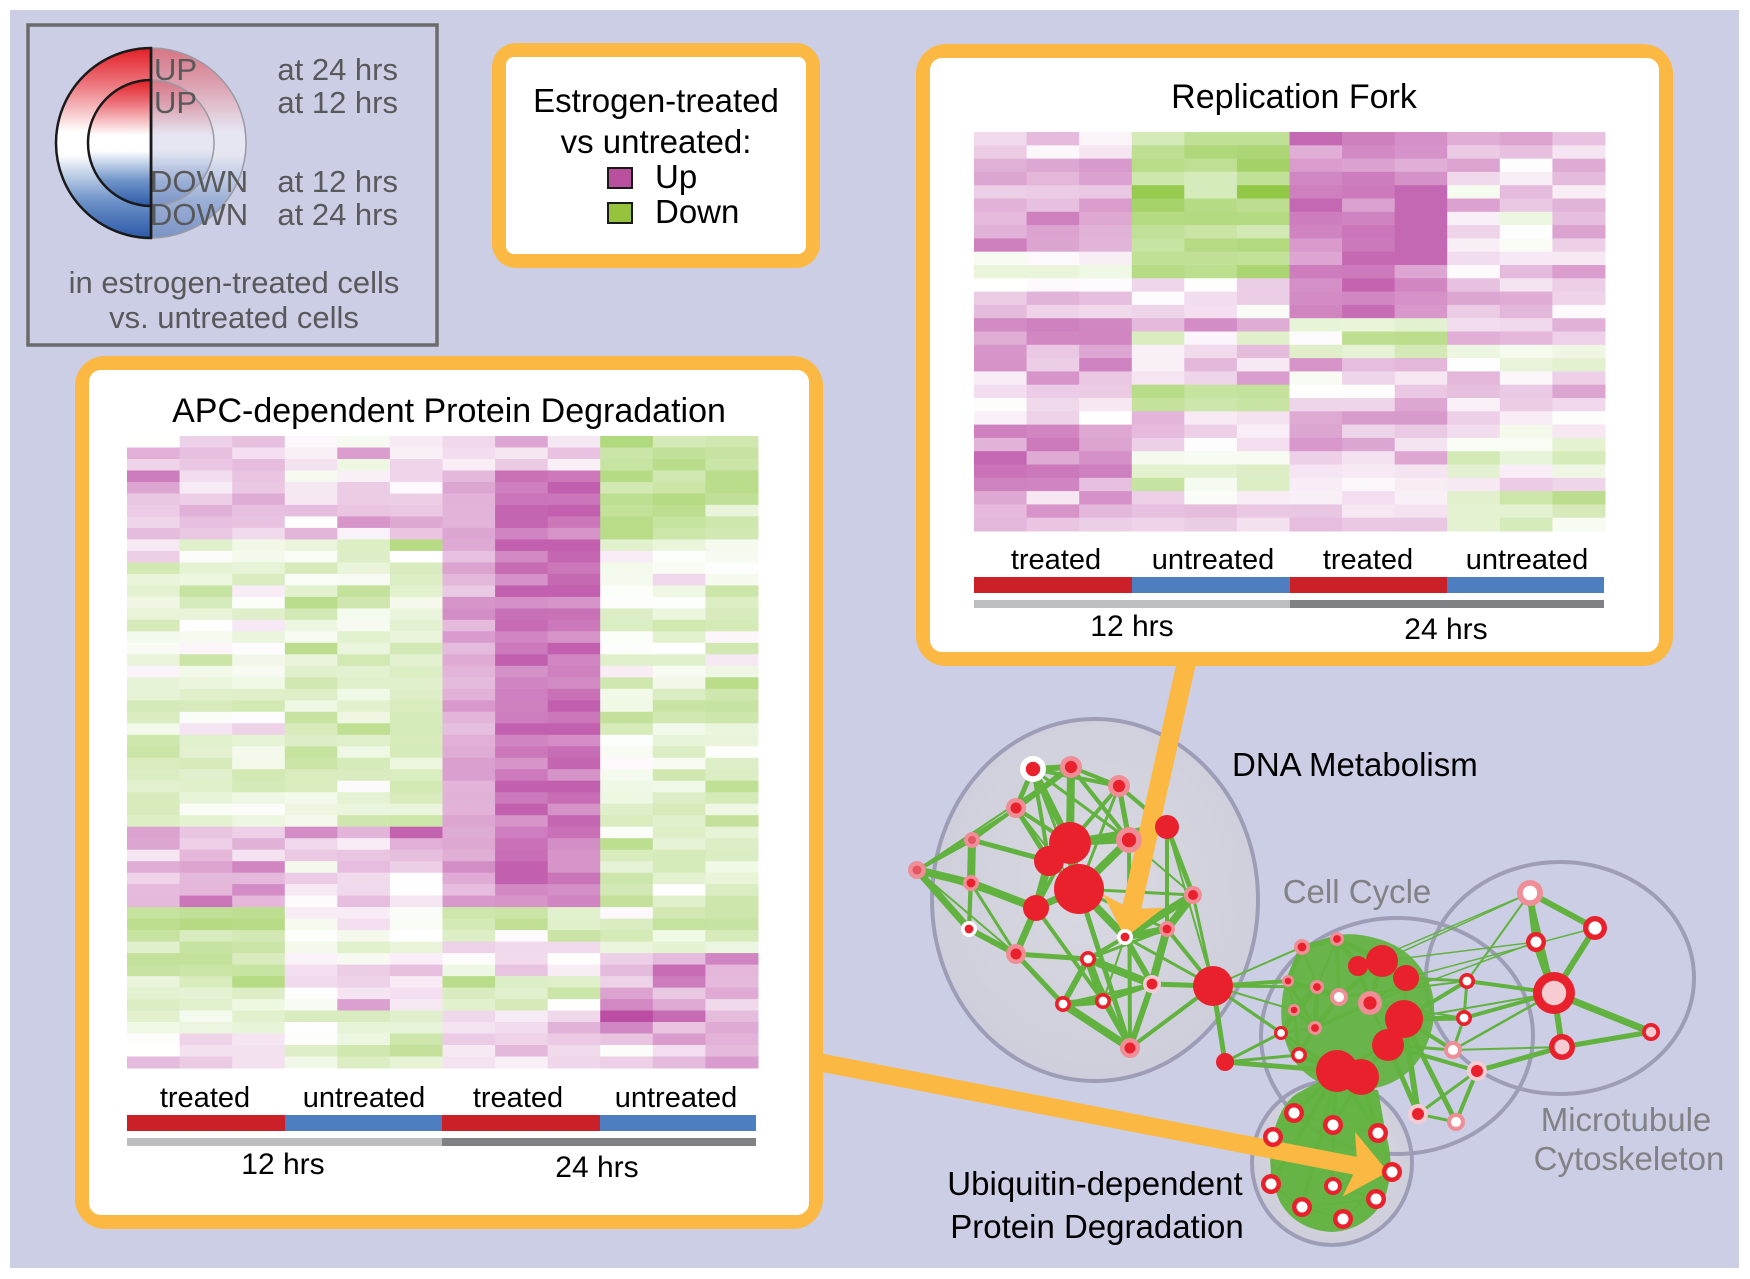 The height and width of the screenshot is (1279, 1750). What do you see at coordinates (1626, 1119) in the screenshot?
I see `svg-text: Microtubule` at bounding box center [1626, 1119].